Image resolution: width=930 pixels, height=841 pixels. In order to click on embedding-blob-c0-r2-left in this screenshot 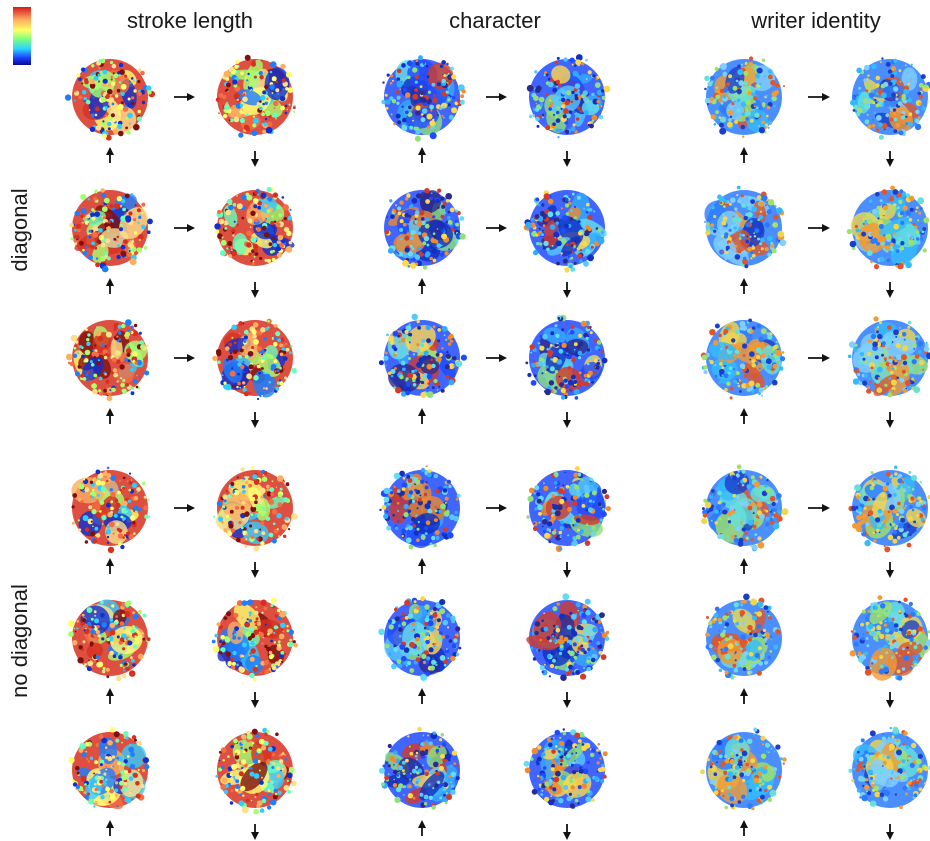, I will do `click(107, 360)`.